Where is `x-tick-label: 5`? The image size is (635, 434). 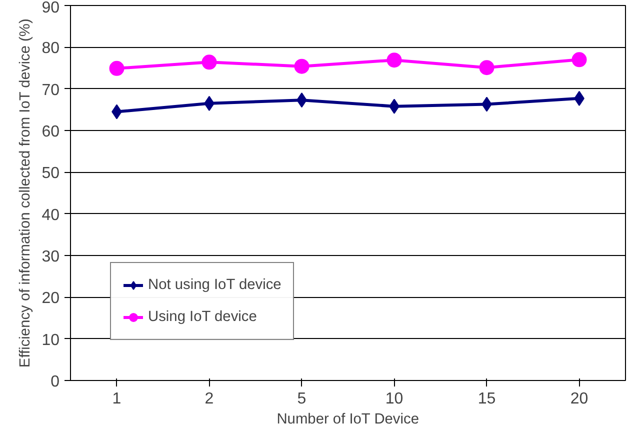
x-tick-label: 5 is located at coordinates (301, 399).